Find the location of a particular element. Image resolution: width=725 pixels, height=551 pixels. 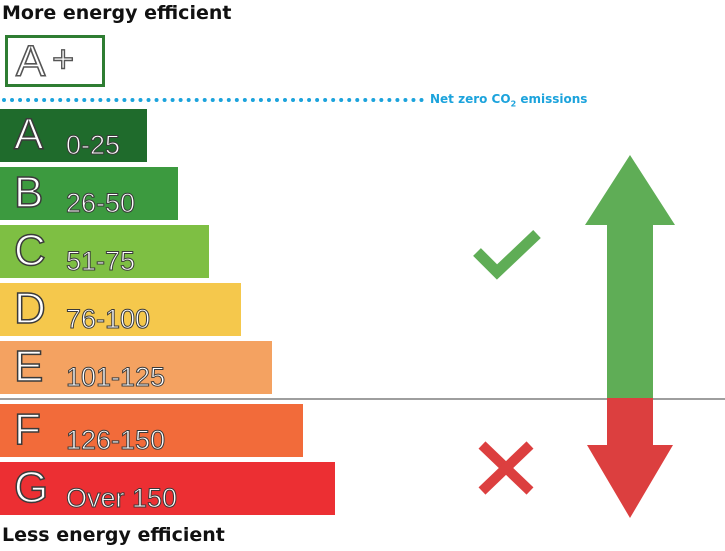

band-letter: F is located at coordinates (27, 430).